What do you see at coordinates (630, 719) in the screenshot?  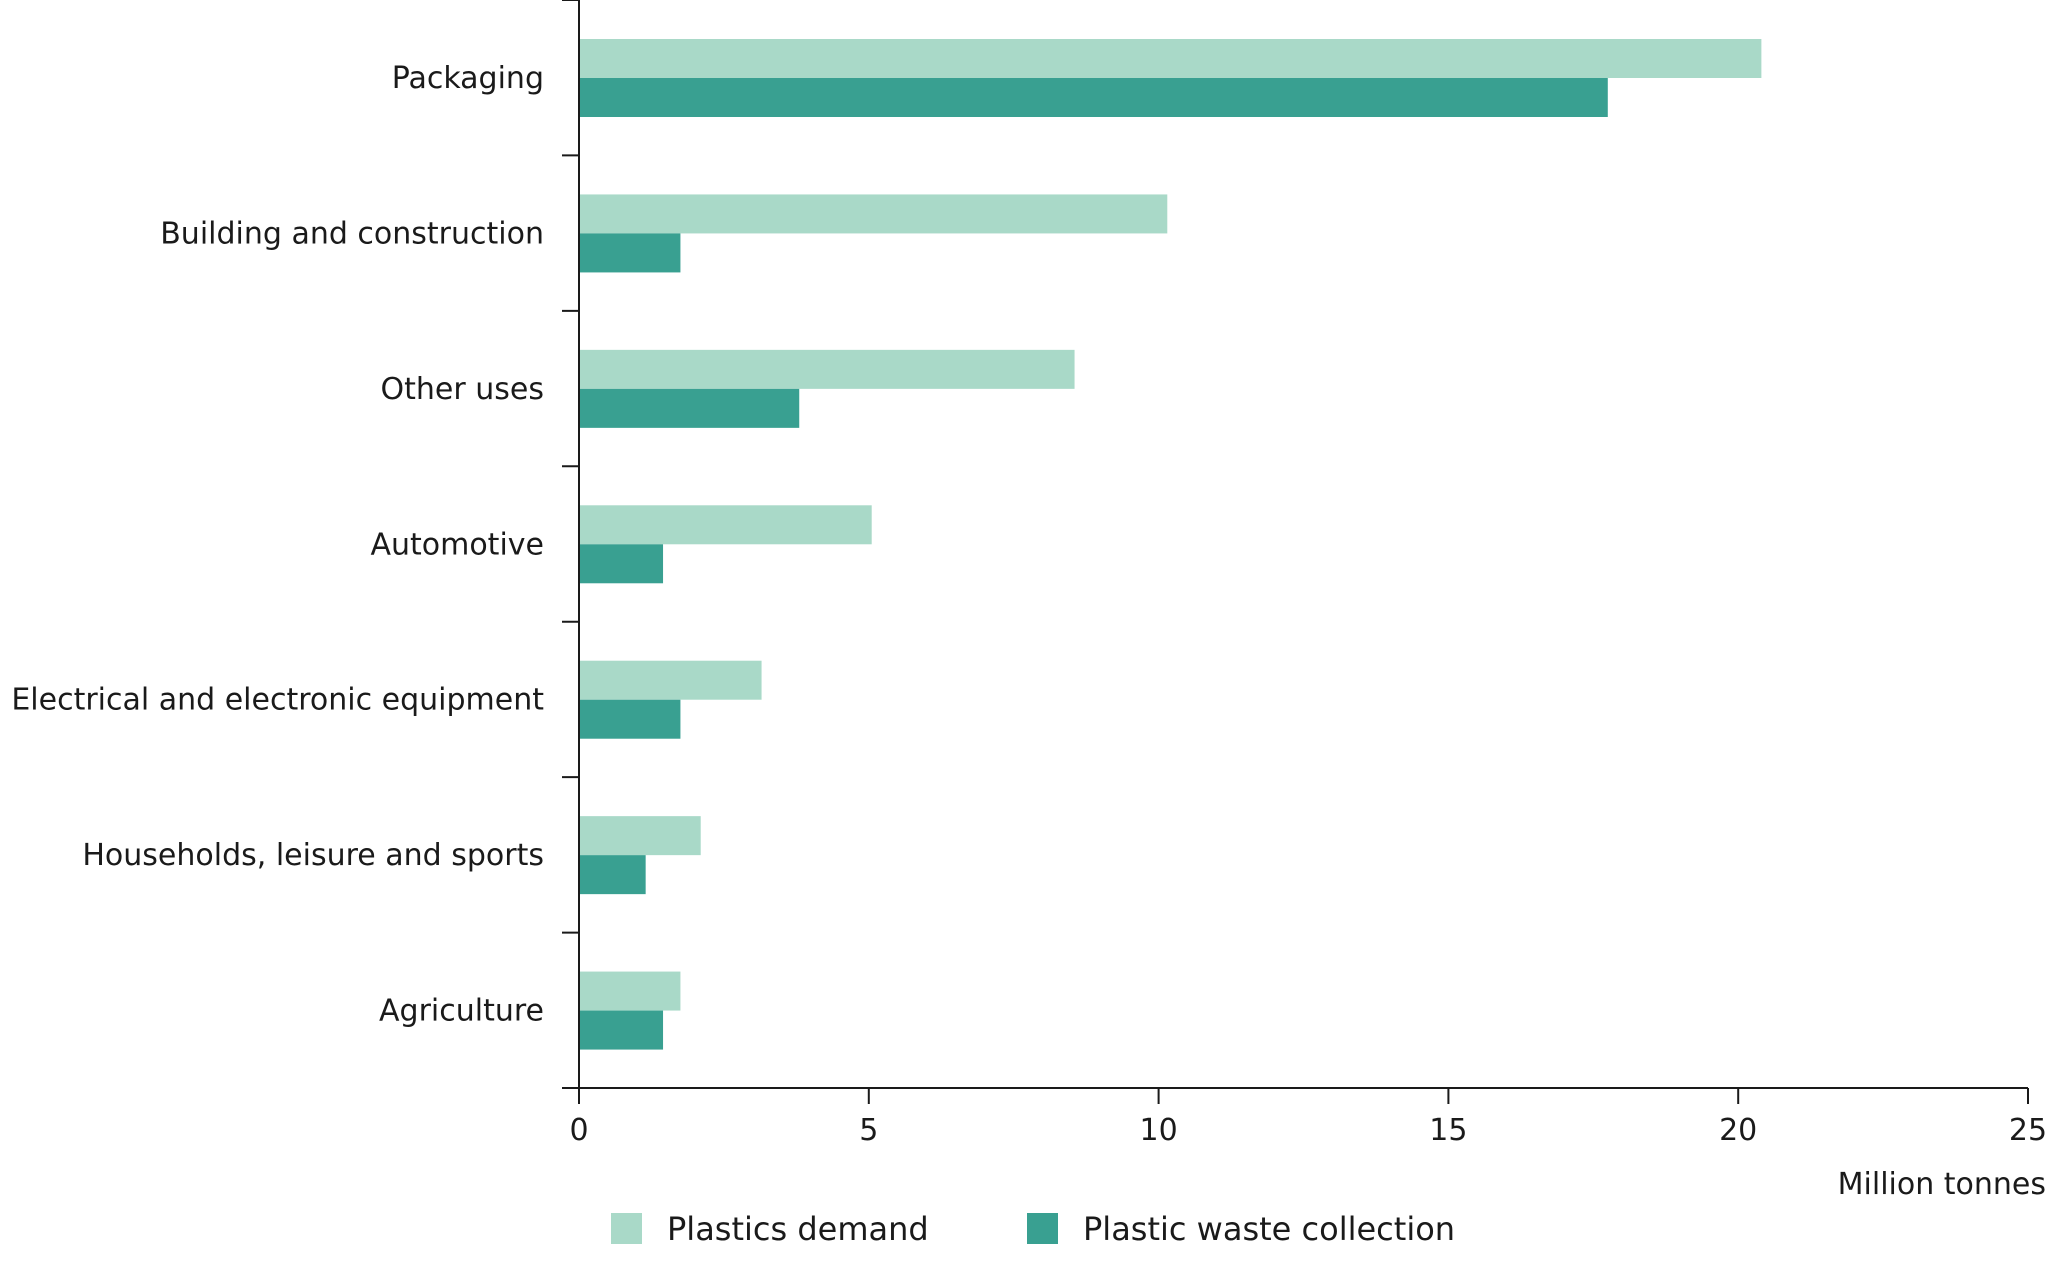 I see `bar-plastic-waste-collection-electrical-and-electronic-equipment` at bounding box center [630, 719].